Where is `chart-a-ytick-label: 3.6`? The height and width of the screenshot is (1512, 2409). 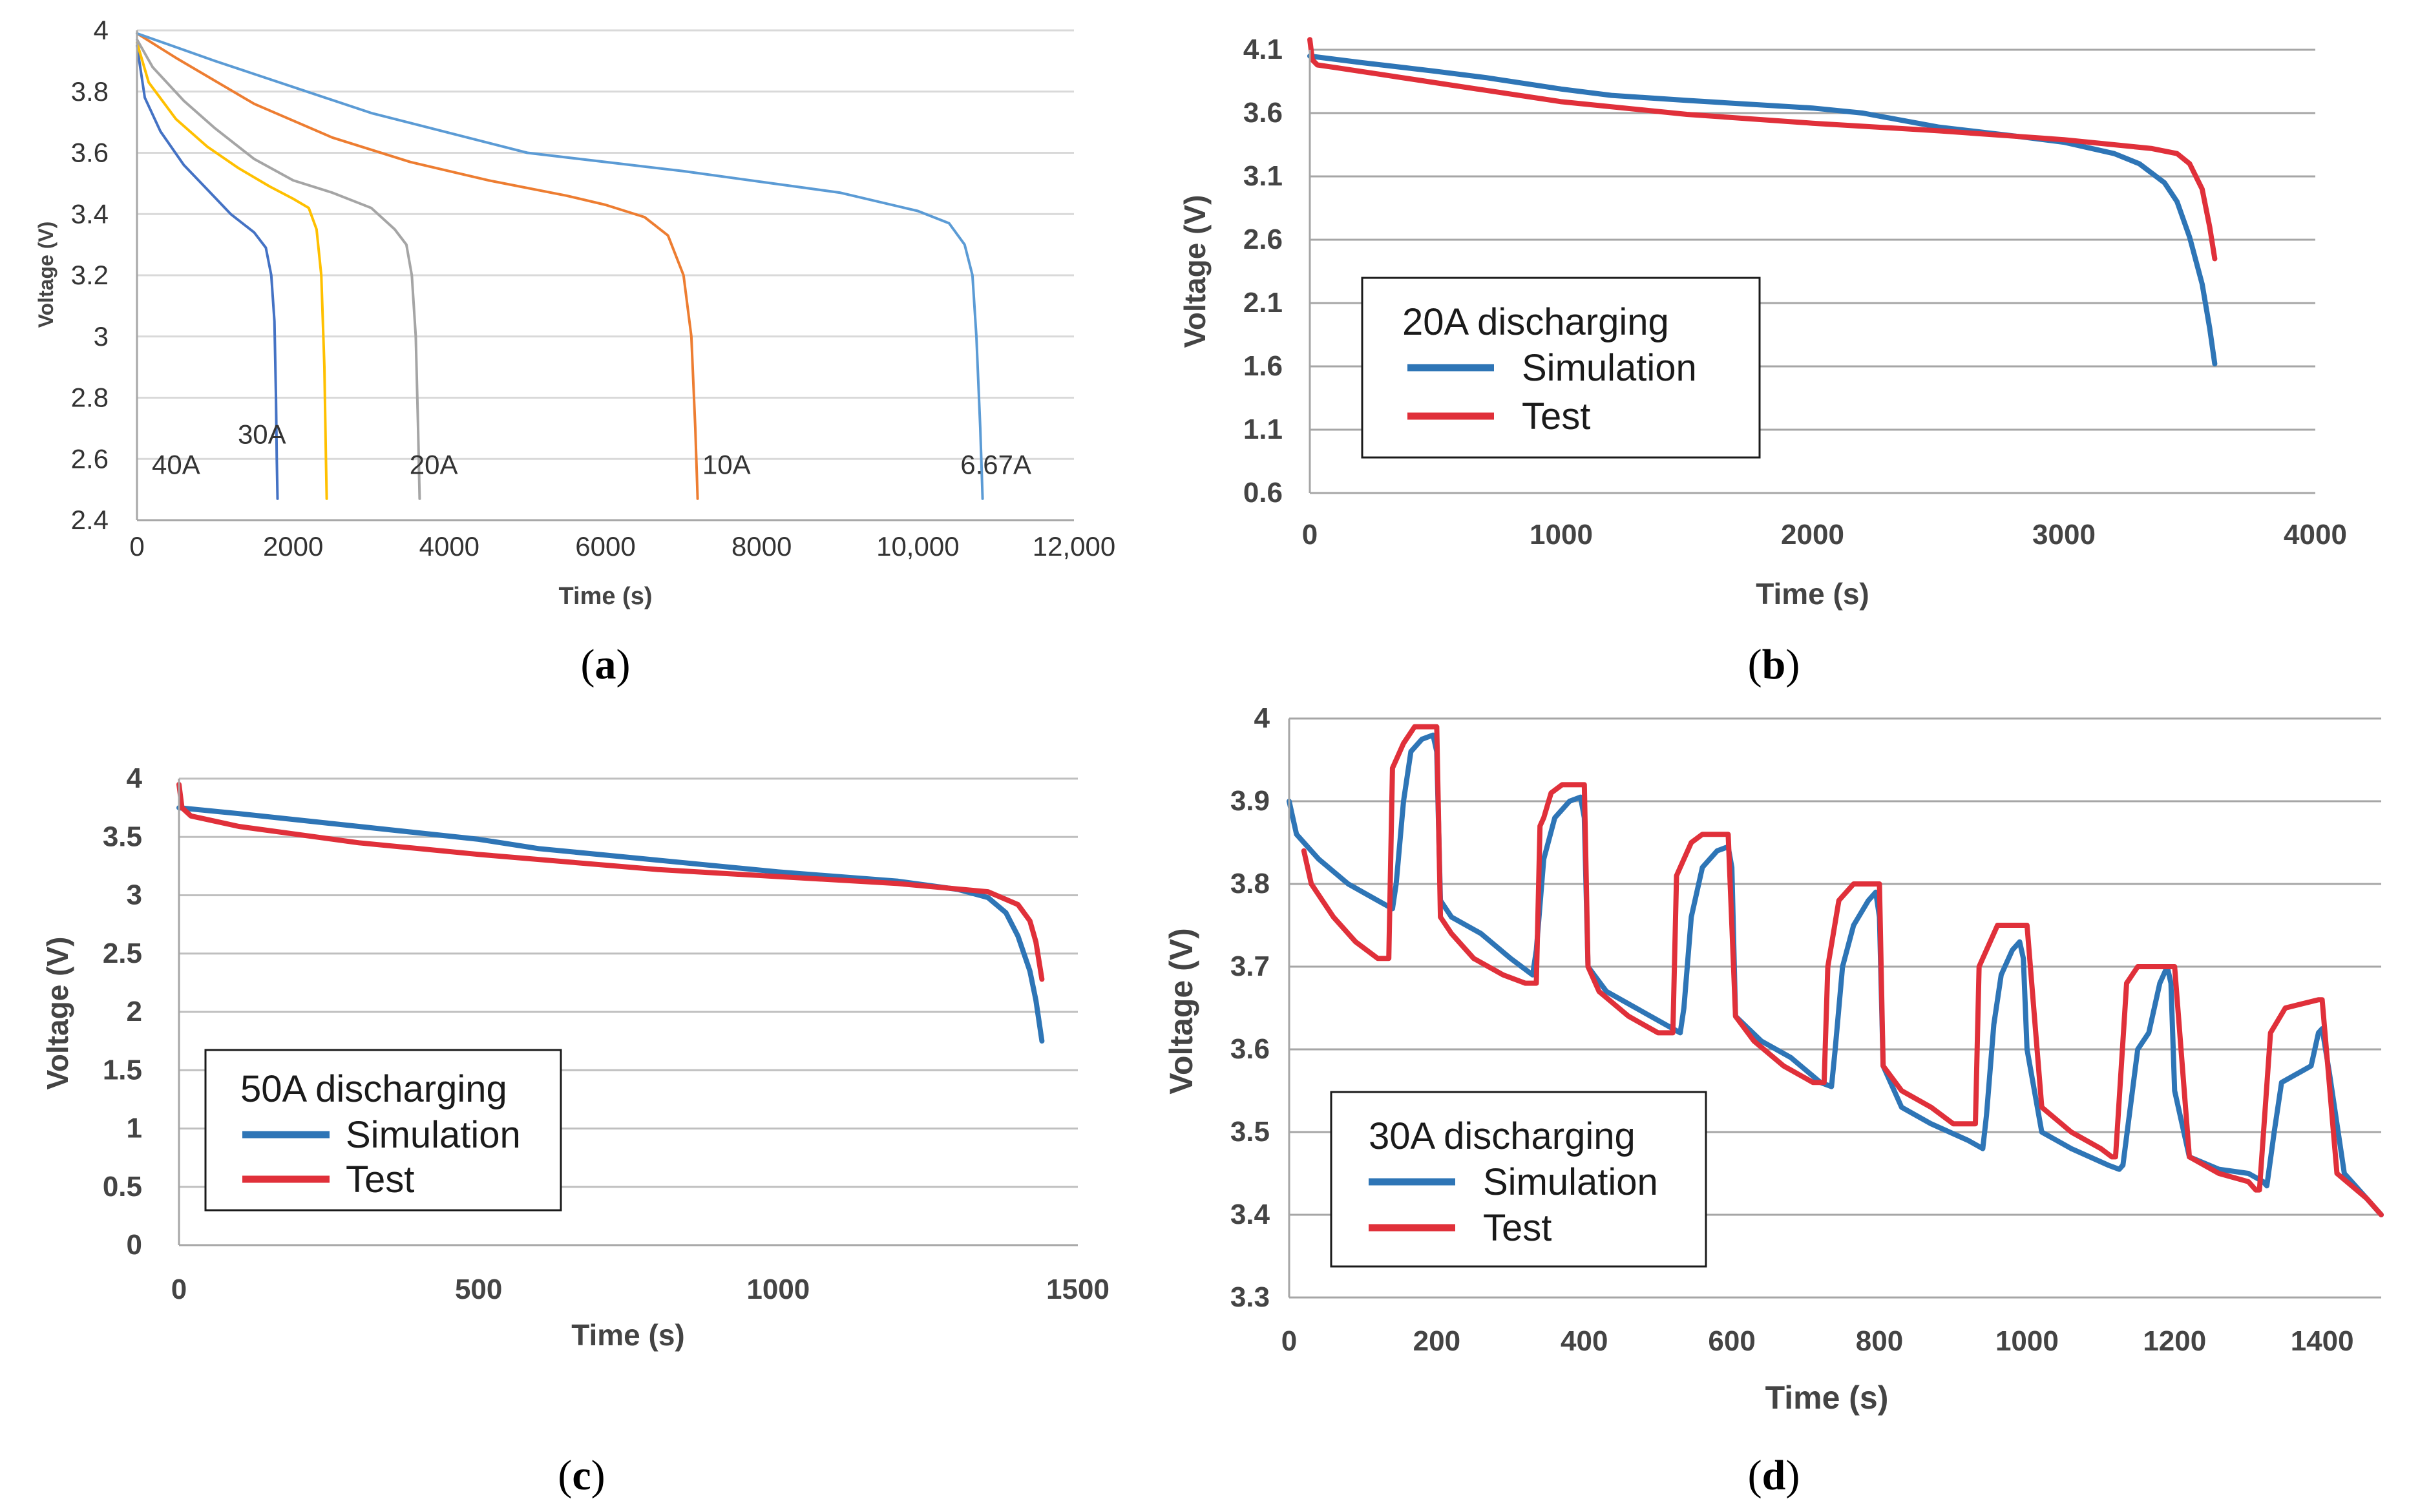
chart-a-ytick-label: 3.6 is located at coordinates (90, 153).